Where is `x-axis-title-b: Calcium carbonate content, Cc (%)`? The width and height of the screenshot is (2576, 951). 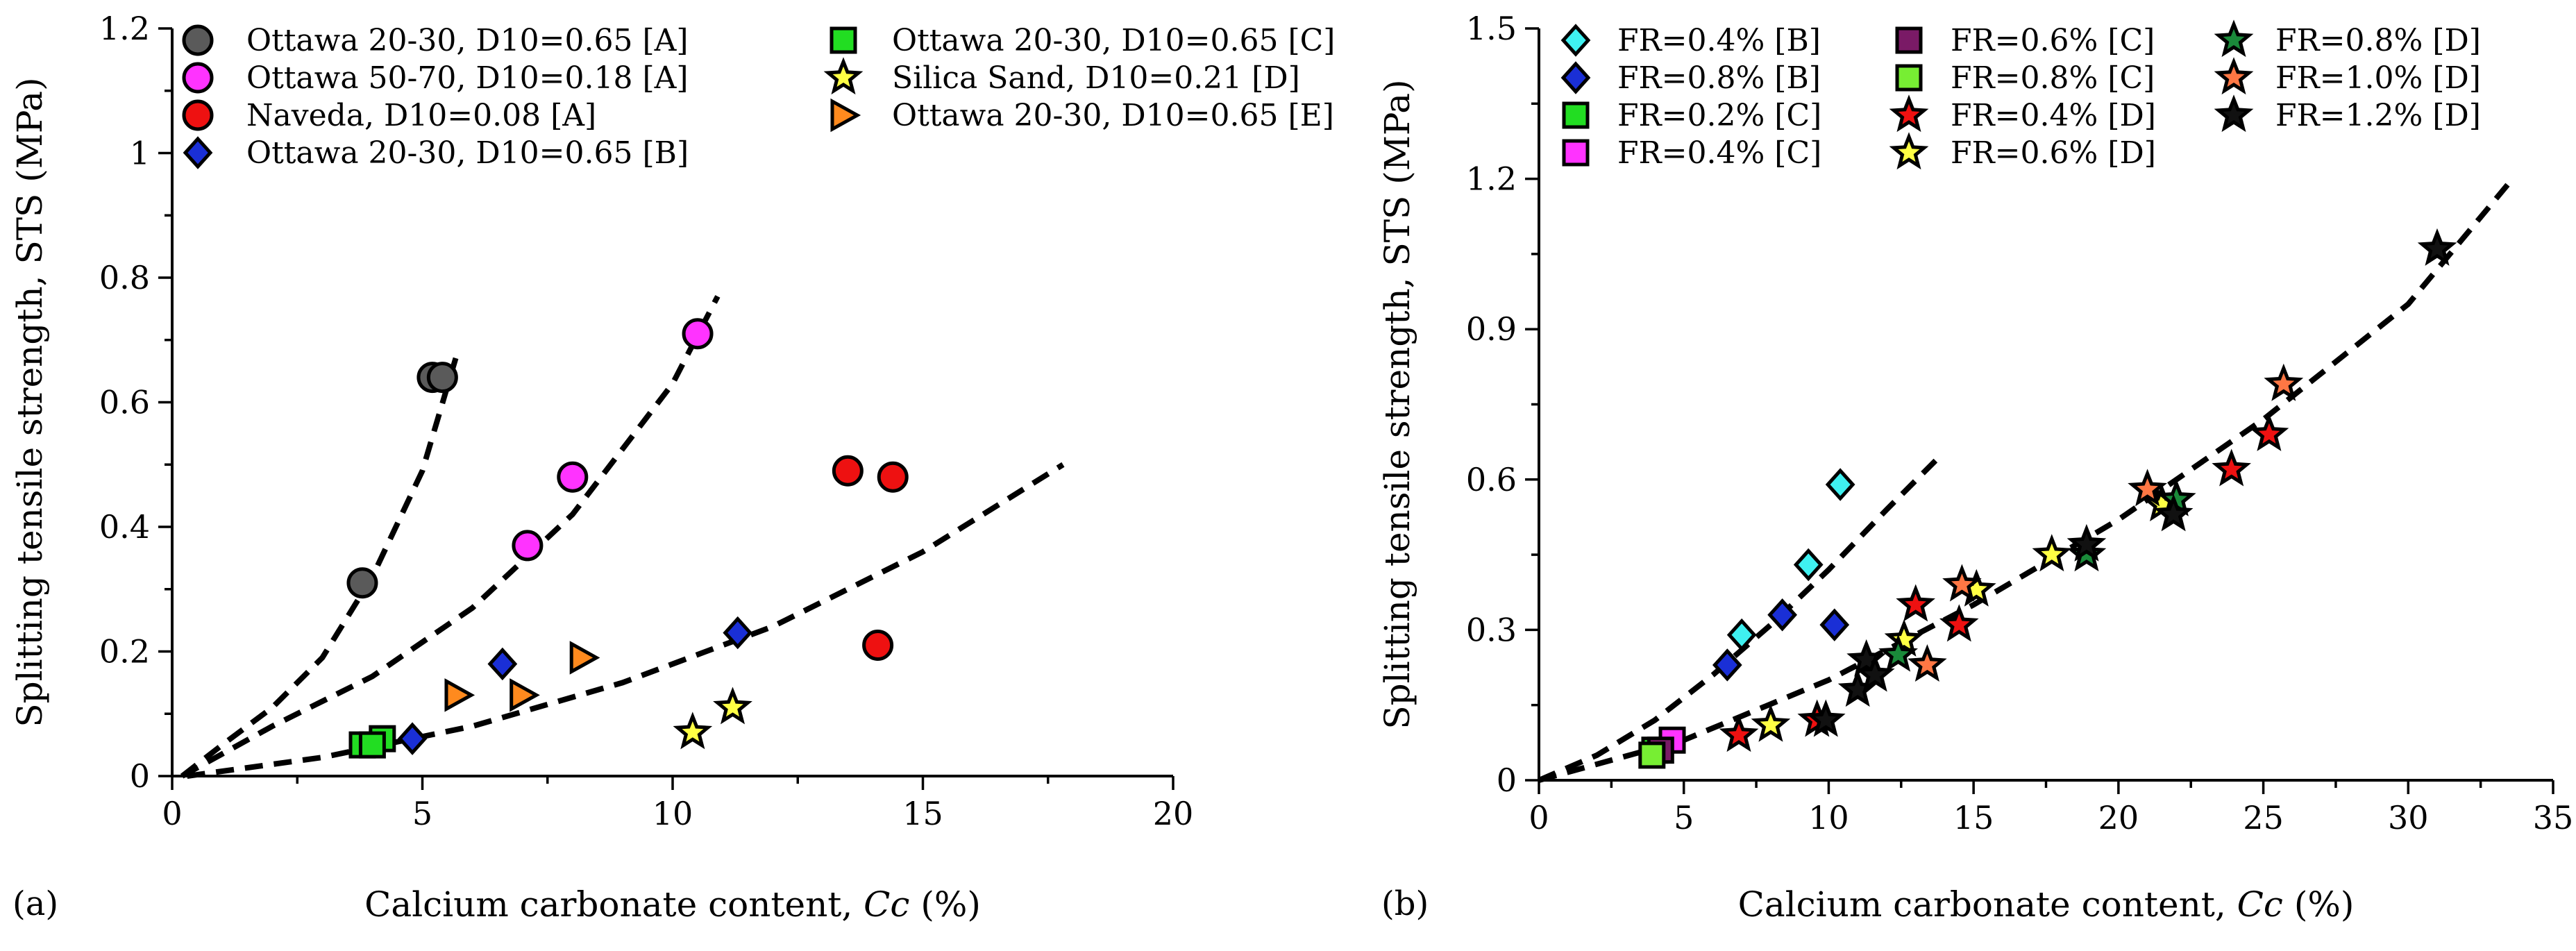 x-axis-title-b: Calcium carbonate content, Cc (%) is located at coordinates (2046, 904).